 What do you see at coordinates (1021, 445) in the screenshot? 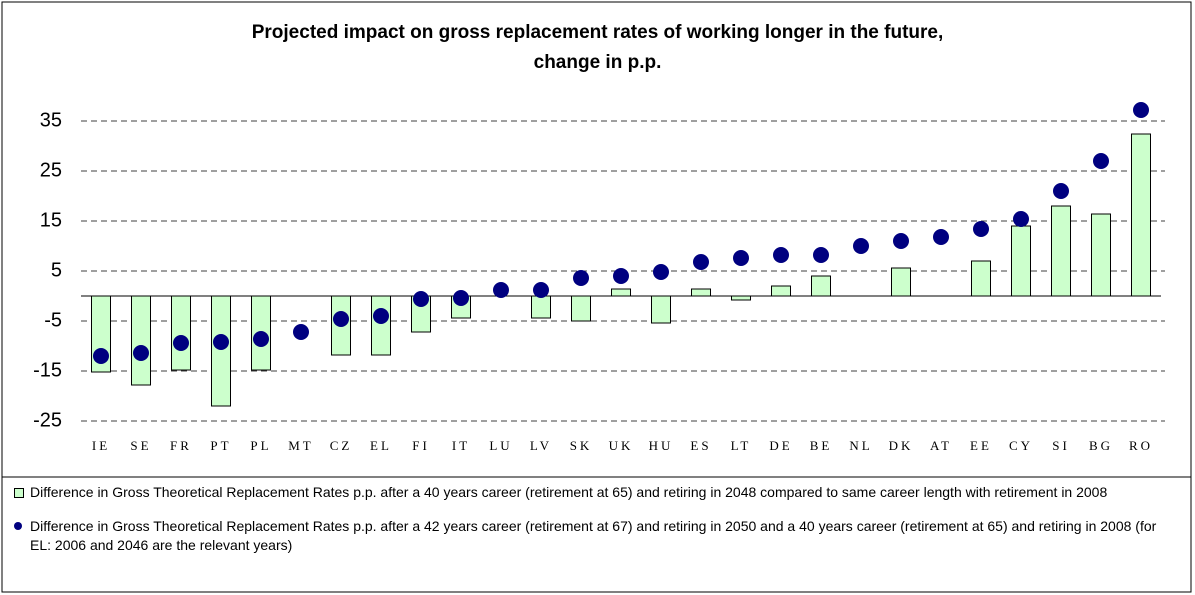
I see `x-tick-label: CY` at bounding box center [1021, 445].